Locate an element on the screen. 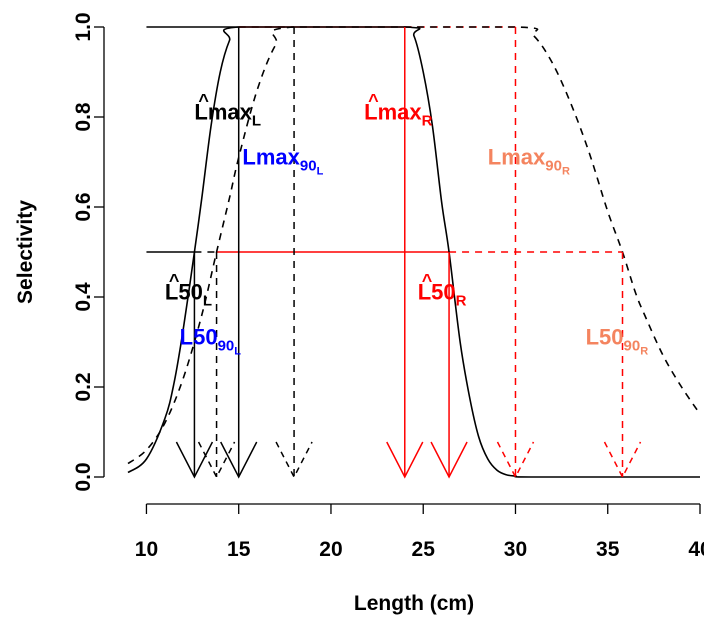 The height and width of the screenshot is (623, 704). y-tick-label: 0.8 is located at coordinates (83, 117).